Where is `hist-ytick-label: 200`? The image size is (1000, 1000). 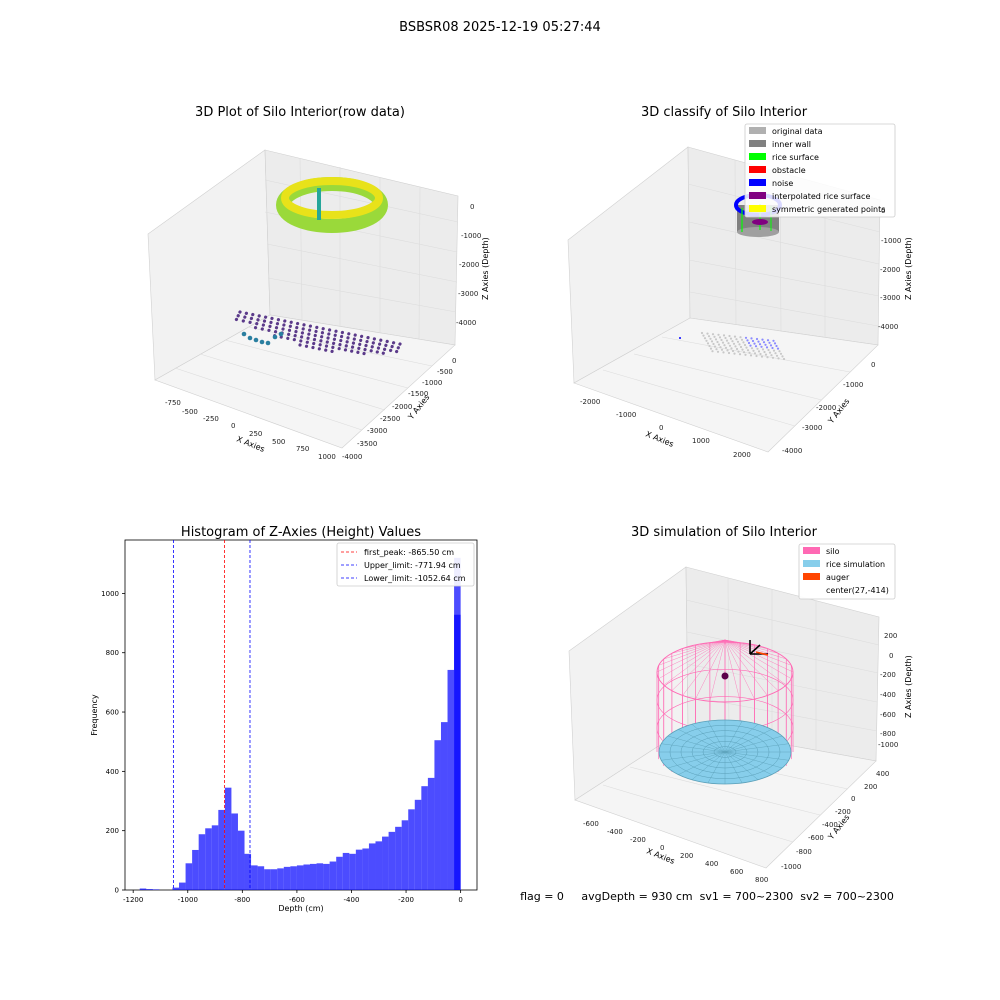
hist-ytick-label: 200 is located at coordinates (112, 831).